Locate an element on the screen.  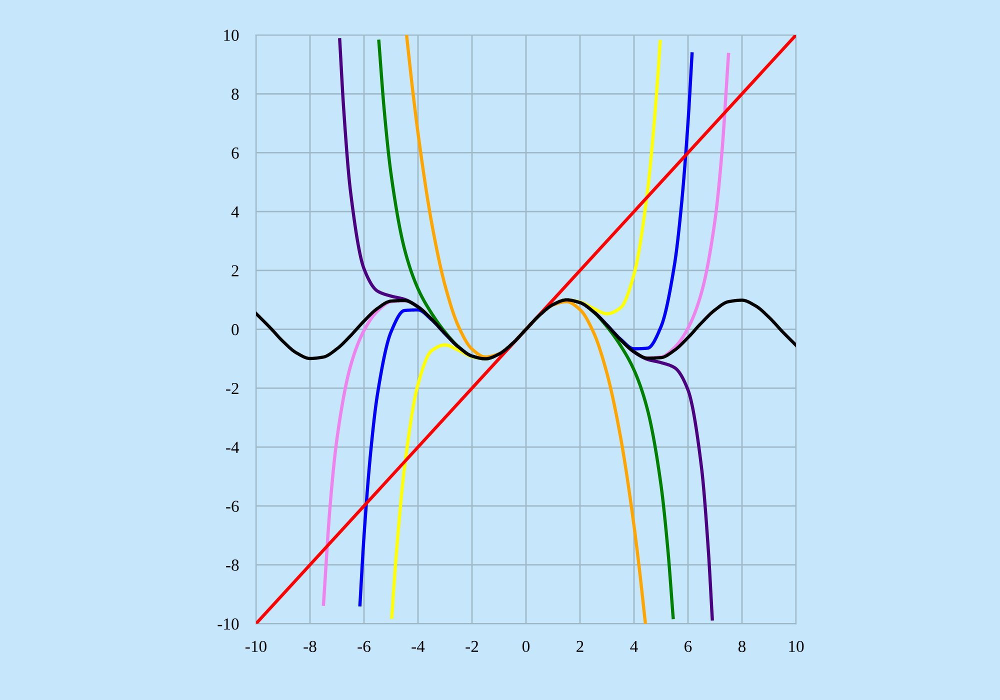
y-tick-label: 6 is located at coordinates (235, 153).